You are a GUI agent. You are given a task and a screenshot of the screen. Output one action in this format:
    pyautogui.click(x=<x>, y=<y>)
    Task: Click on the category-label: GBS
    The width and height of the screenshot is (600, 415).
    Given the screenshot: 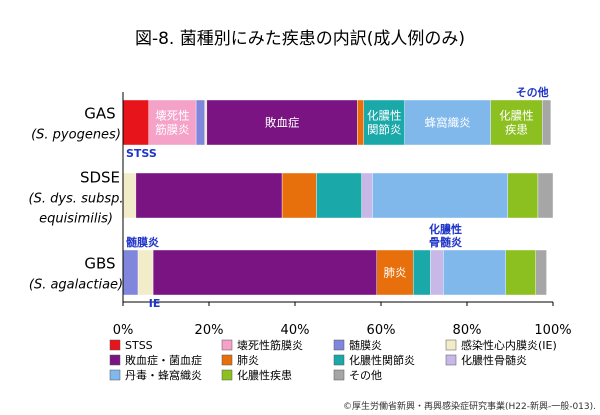 What is the action you would take?
    pyautogui.click(x=99, y=264)
    